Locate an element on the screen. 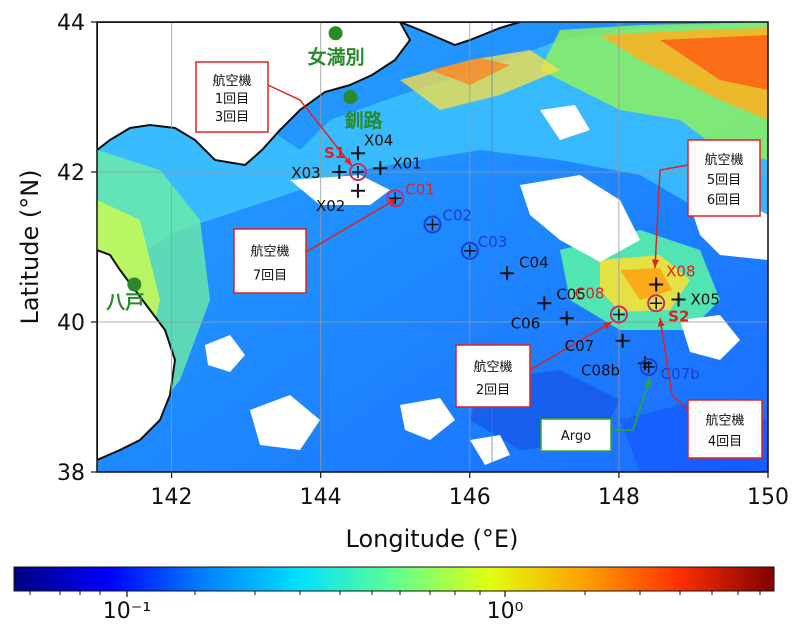 This screenshot has height=626, width=800. x-tick-label: 146 is located at coordinates (470, 497).